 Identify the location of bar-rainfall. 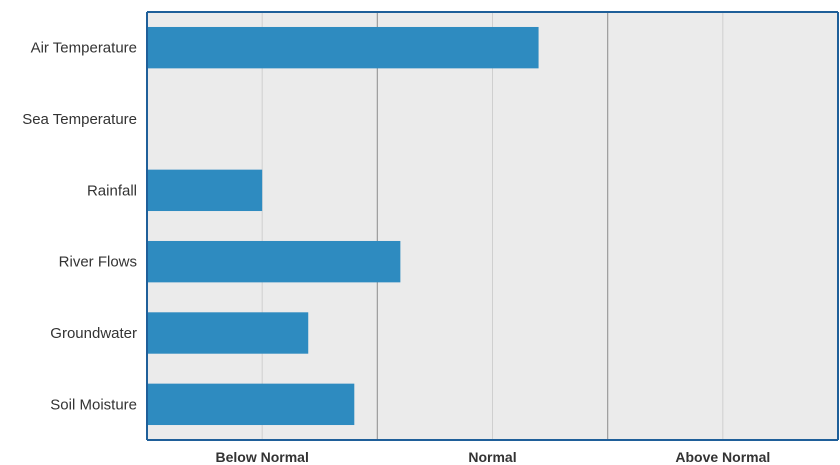
(205, 190).